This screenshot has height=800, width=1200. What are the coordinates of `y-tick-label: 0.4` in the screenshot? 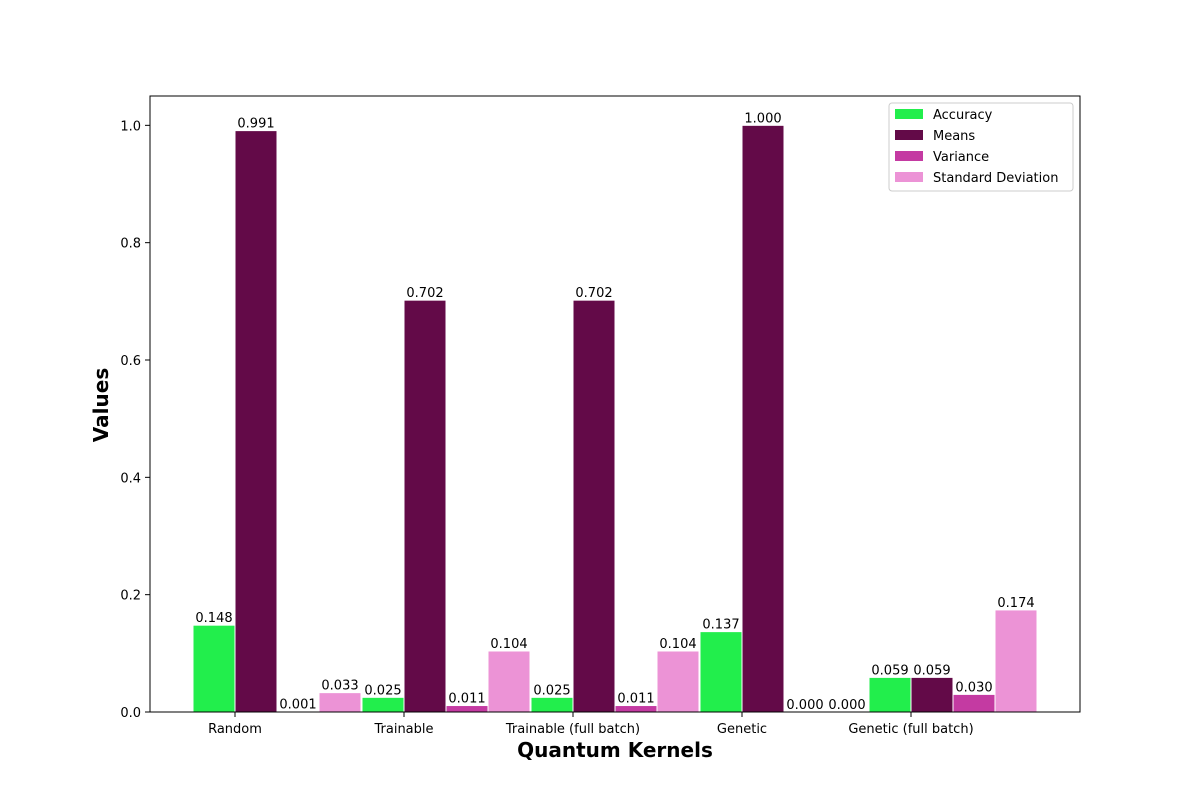 It's located at (130, 478).